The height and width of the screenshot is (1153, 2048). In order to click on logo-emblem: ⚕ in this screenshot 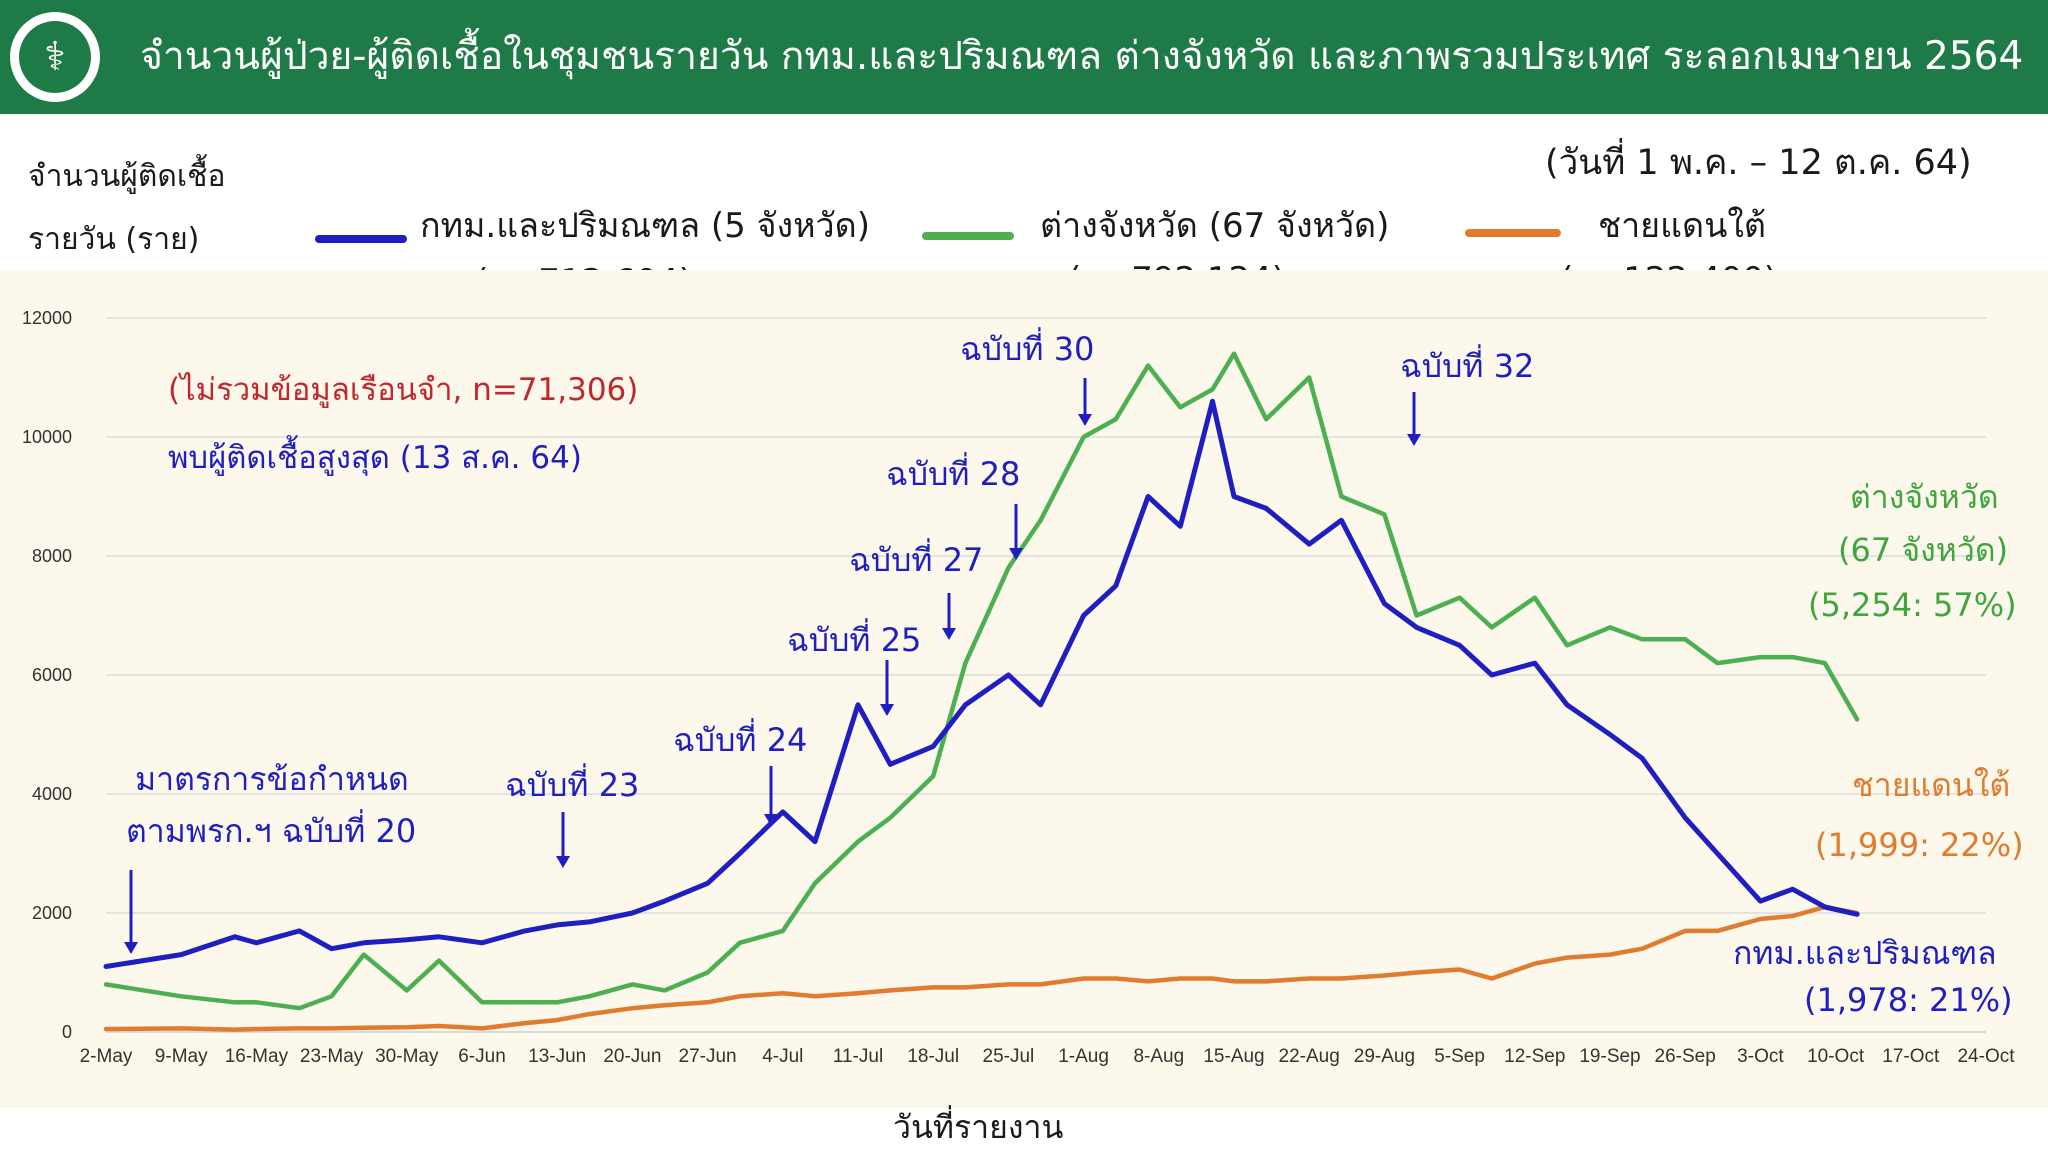, I will do `click(55, 57)`.